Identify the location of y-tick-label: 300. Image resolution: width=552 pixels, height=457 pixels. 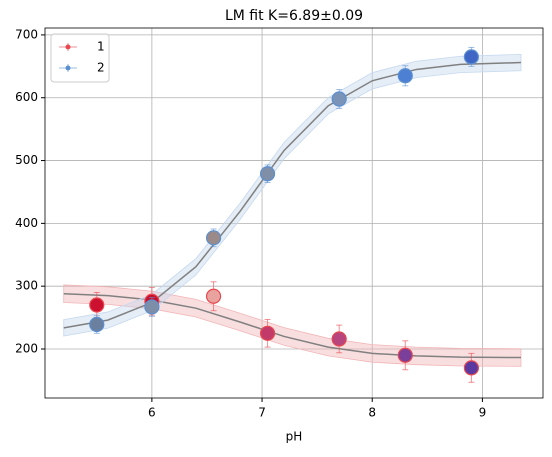
(26, 286).